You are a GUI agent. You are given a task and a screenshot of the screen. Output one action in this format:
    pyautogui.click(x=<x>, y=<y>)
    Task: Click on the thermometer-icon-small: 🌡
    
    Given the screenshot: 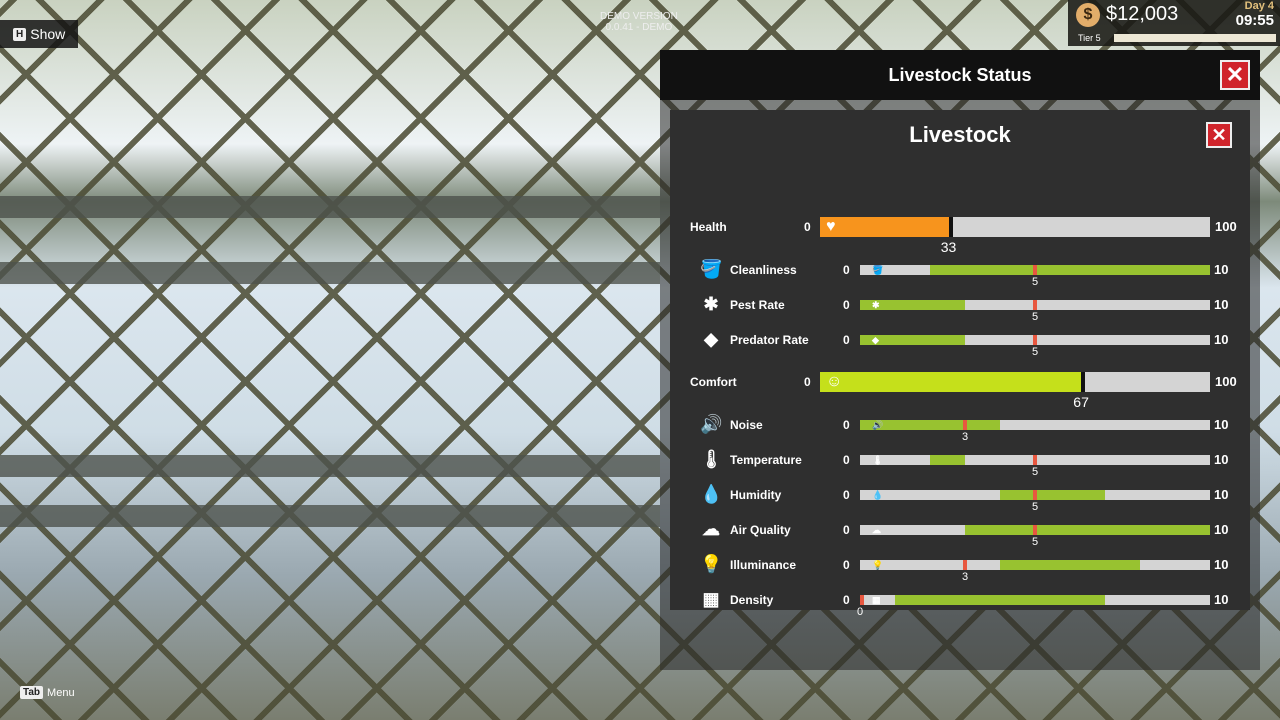 What is the action you would take?
    pyautogui.click(x=878, y=460)
    